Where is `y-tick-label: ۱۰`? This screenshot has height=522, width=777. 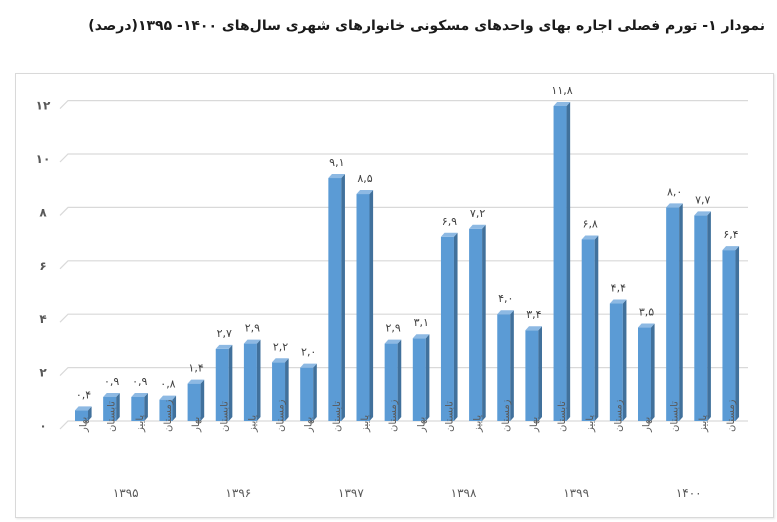 y-tick-label: ۱۰ is located at coordinates (43, 159).